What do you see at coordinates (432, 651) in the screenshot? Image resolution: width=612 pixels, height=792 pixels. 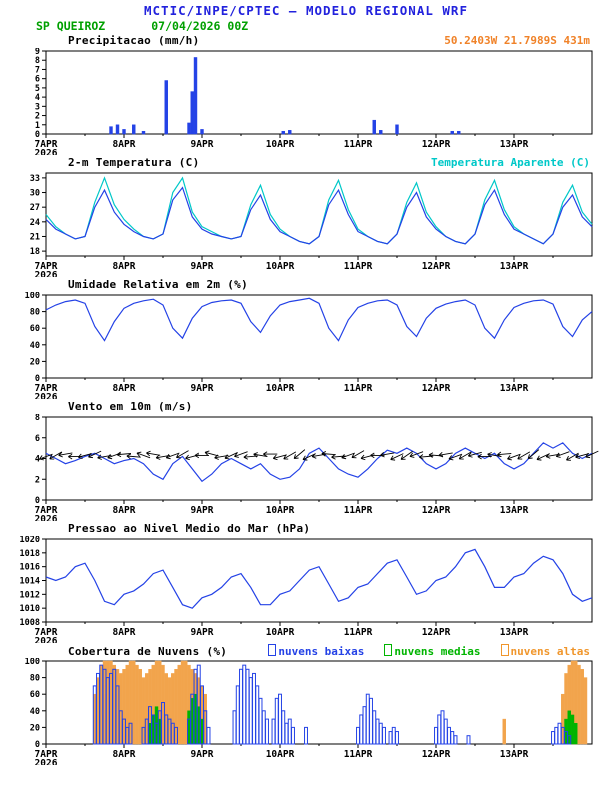 I see `legend-nuvens-medias: nuvens medias` at bounding box center [432, 651].